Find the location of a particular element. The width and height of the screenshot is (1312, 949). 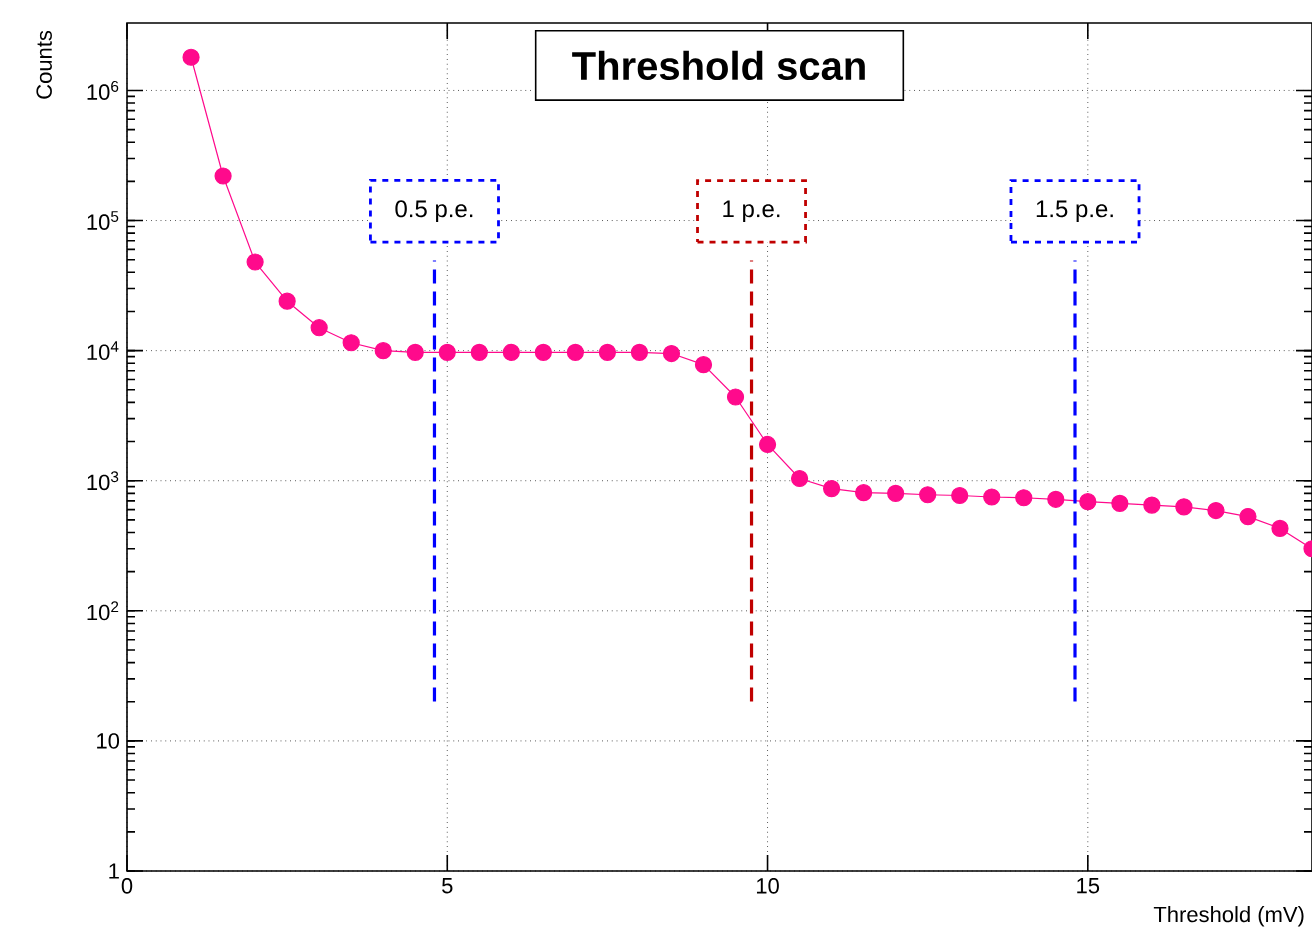

x-tick-label: 5 is located at coordinates (447, 886).